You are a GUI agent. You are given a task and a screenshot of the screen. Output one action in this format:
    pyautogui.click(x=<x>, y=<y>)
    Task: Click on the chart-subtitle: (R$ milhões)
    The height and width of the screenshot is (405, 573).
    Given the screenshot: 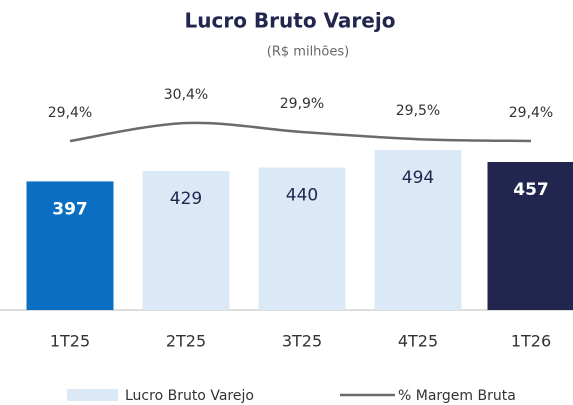 What is the action you would take?
    pyautogui.click(x=308, y=52)
    